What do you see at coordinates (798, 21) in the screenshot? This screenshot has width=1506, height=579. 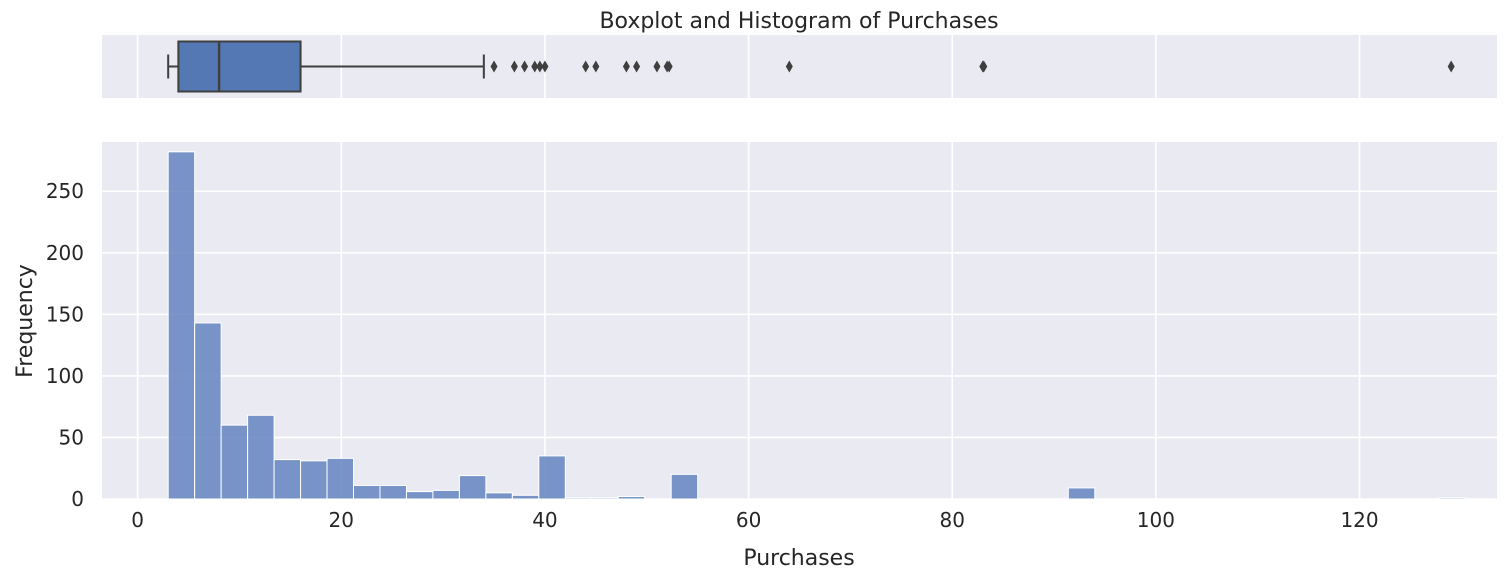 I see `chart-title: Boxplot and Histogram of Purchases` at bounding box center [798, 21].